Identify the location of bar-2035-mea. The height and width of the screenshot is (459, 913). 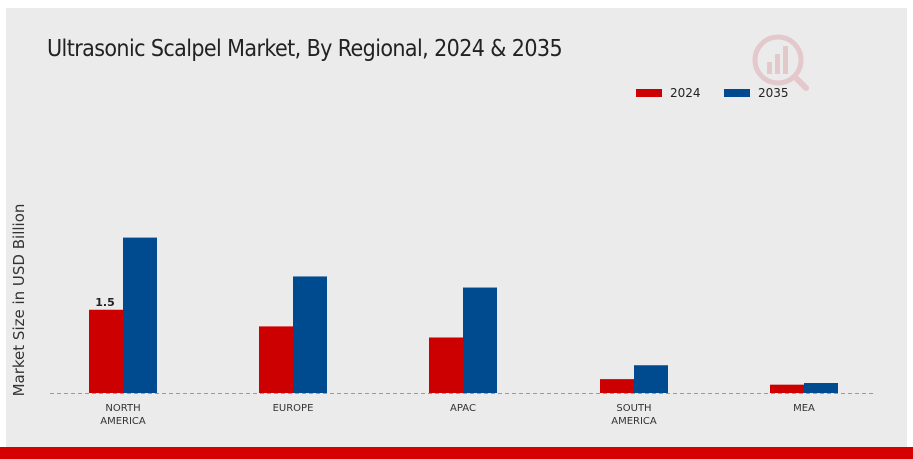
(821, 388).